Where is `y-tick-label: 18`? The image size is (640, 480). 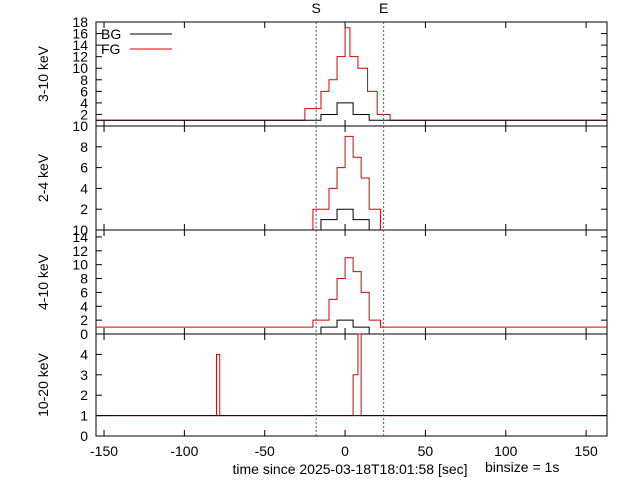
y-tick-label: 18 is located at coordinates (80, 22).